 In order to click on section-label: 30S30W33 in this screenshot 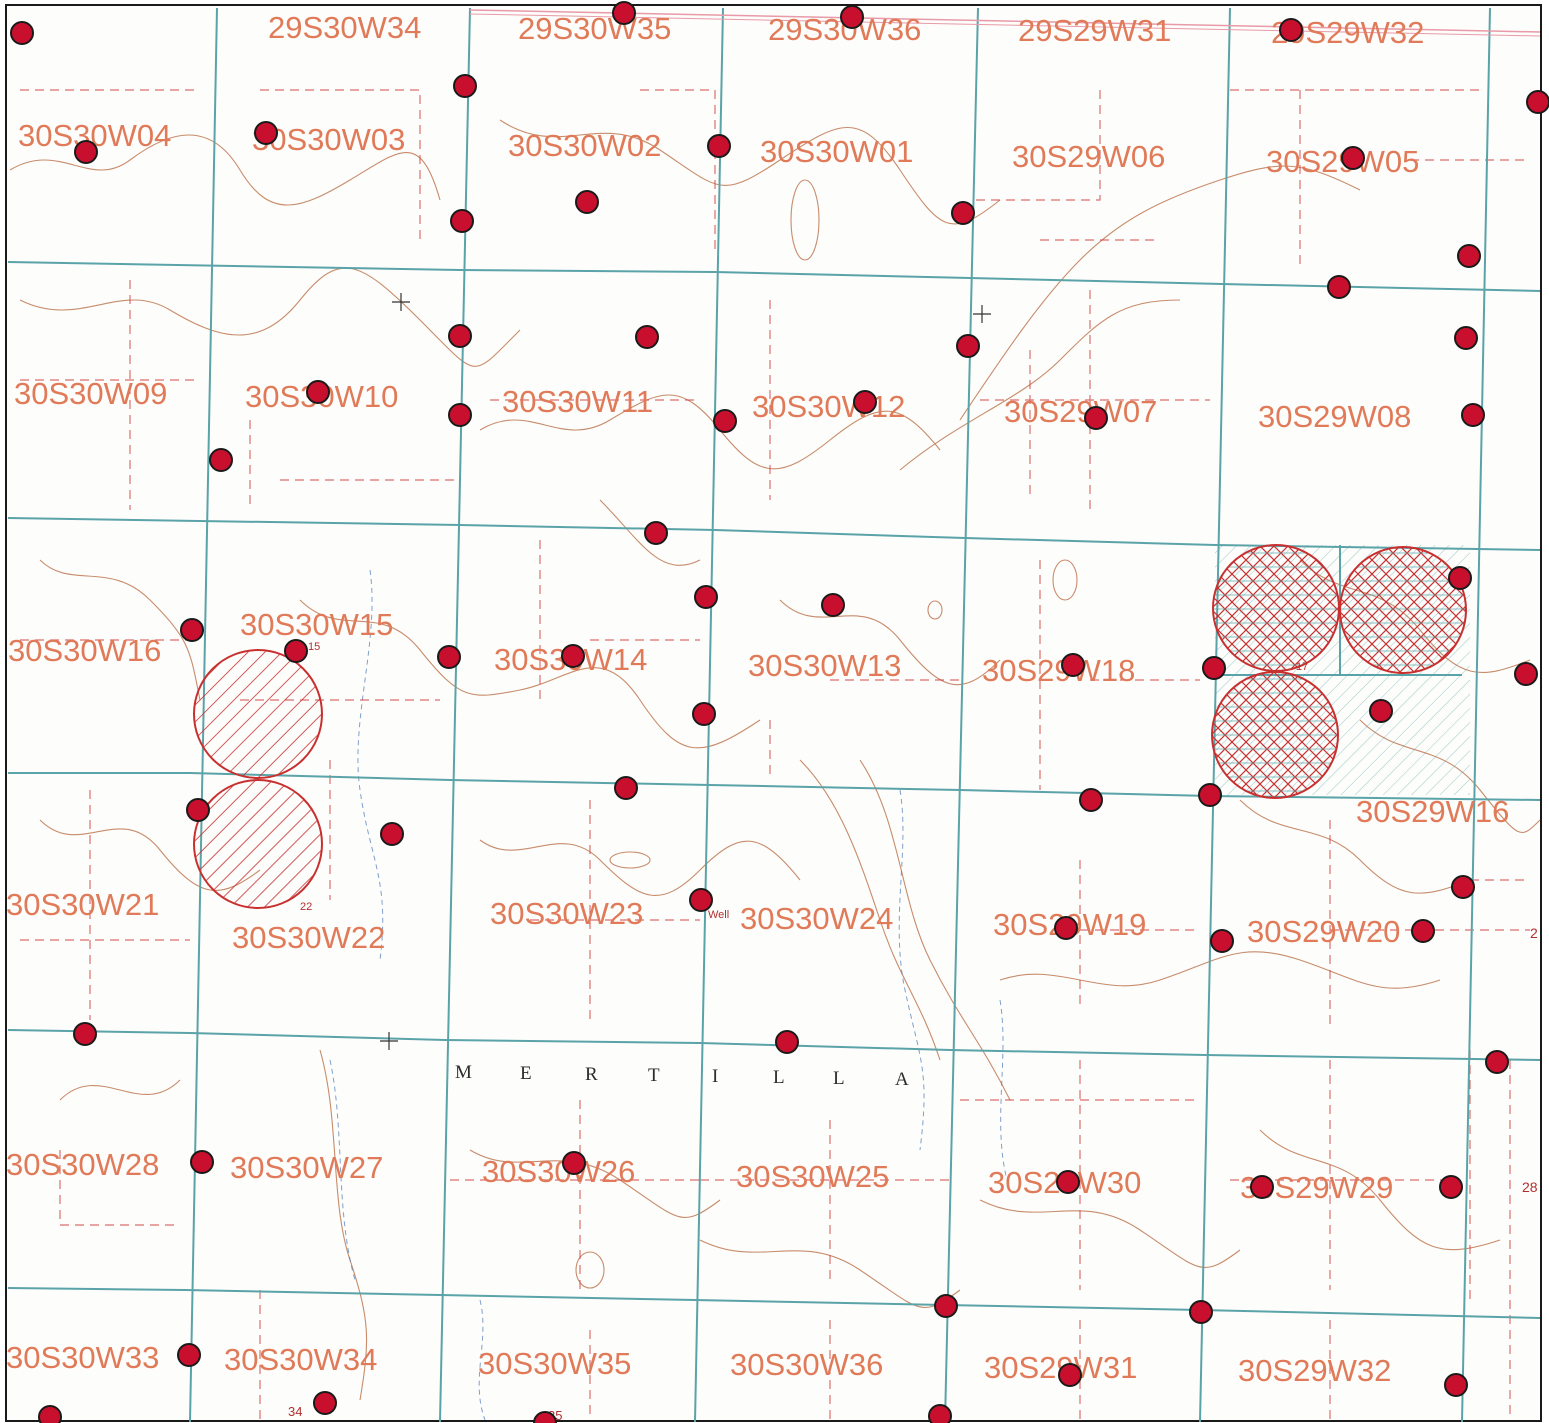, I will do `click(82, 1357)`.